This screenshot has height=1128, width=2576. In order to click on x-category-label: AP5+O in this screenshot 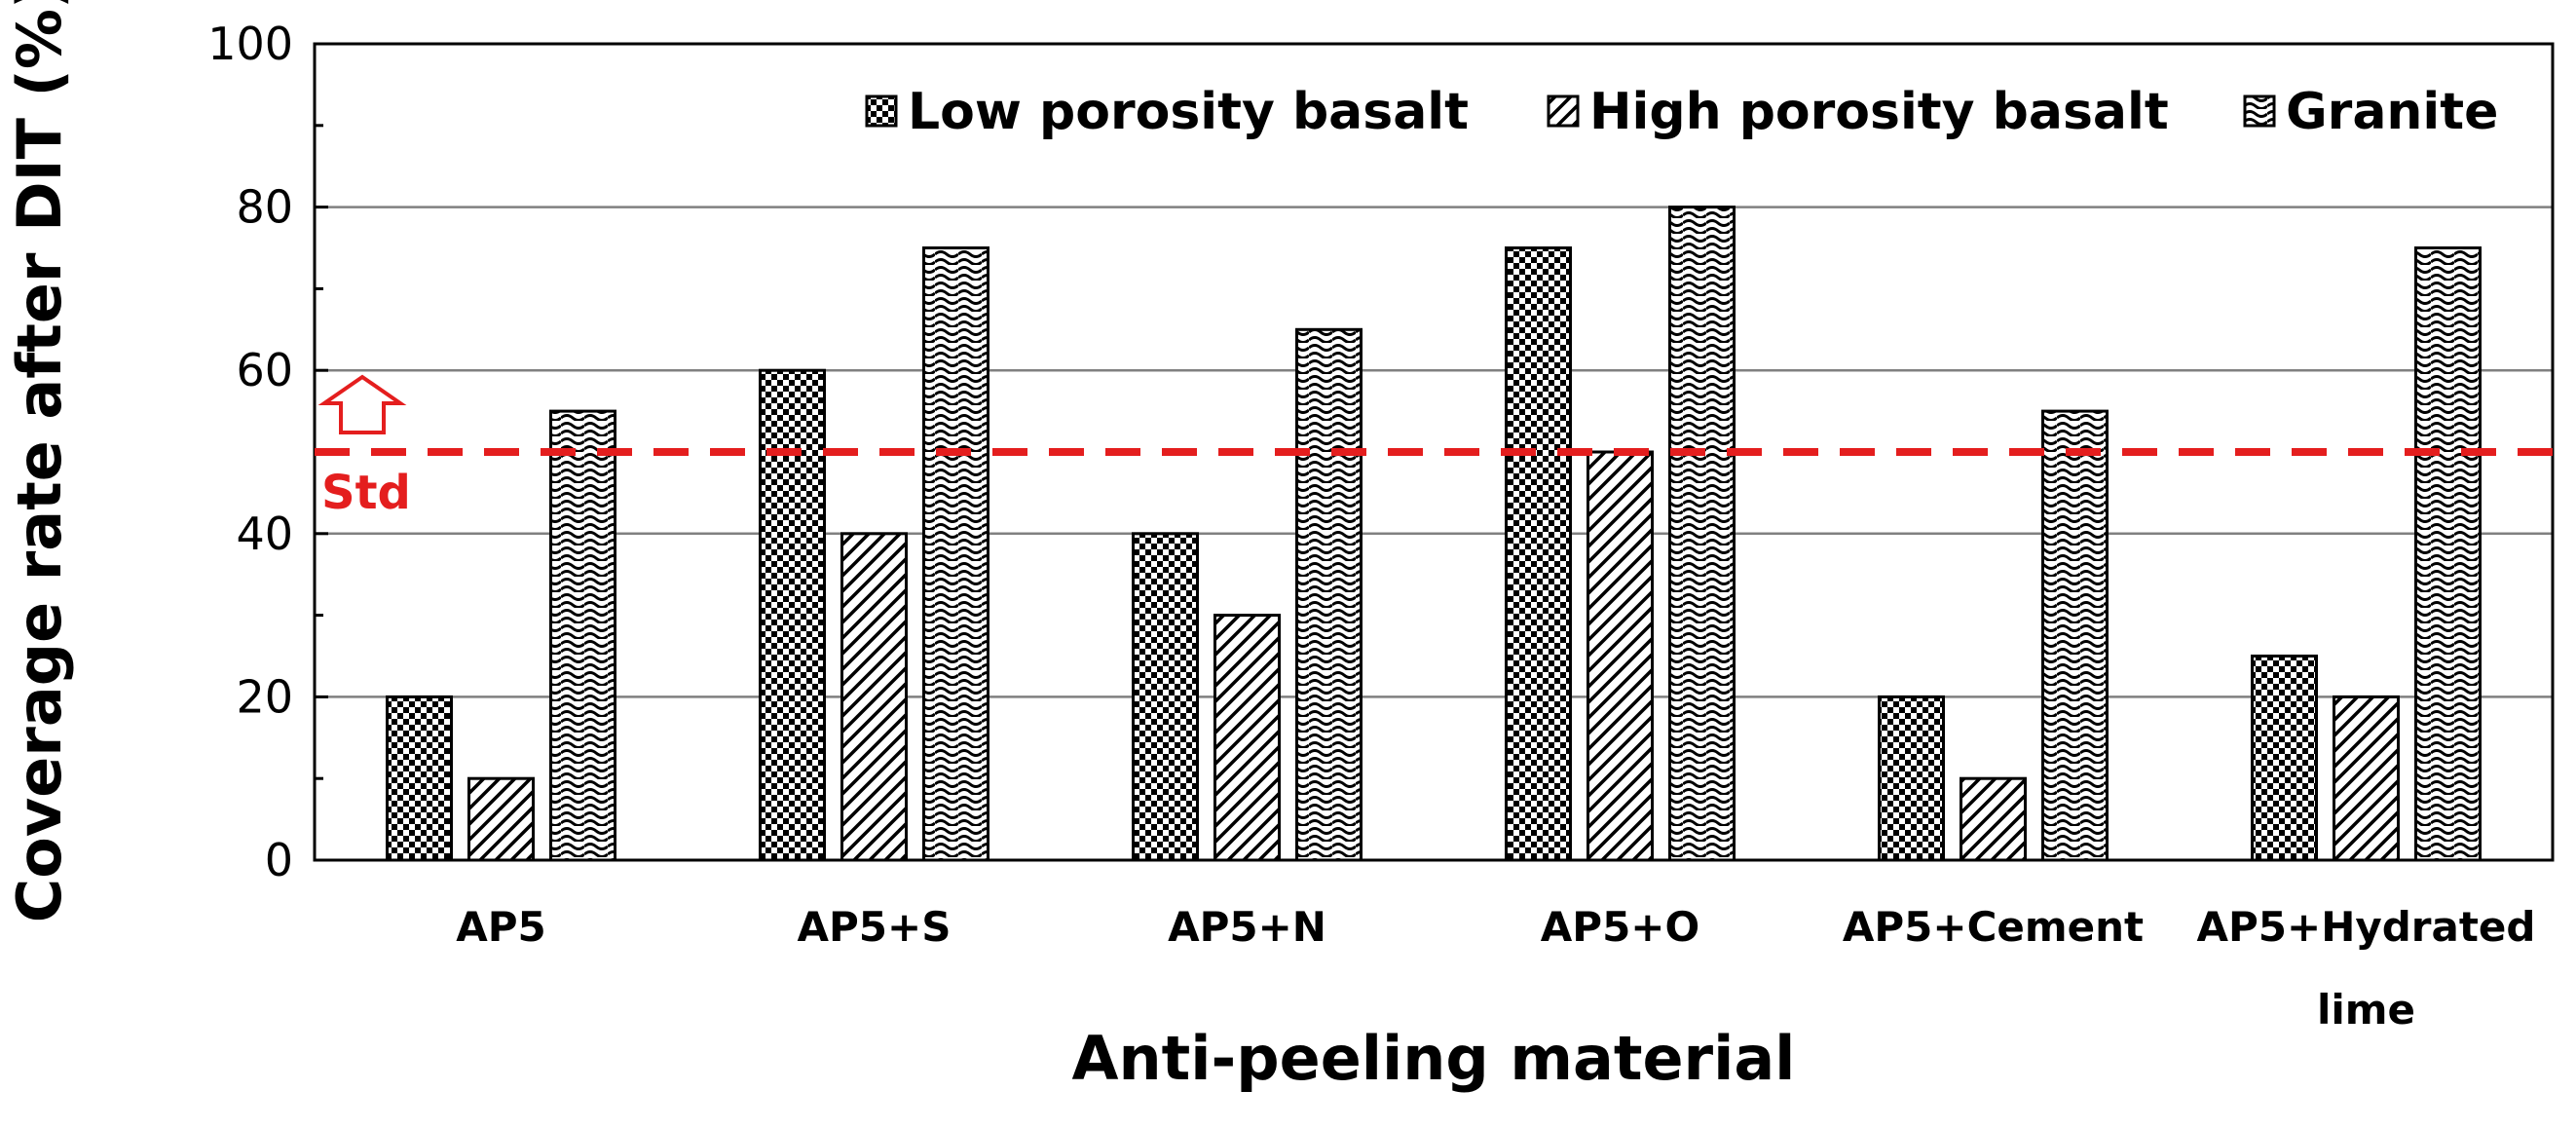, I will do `click(1620, 927)`.